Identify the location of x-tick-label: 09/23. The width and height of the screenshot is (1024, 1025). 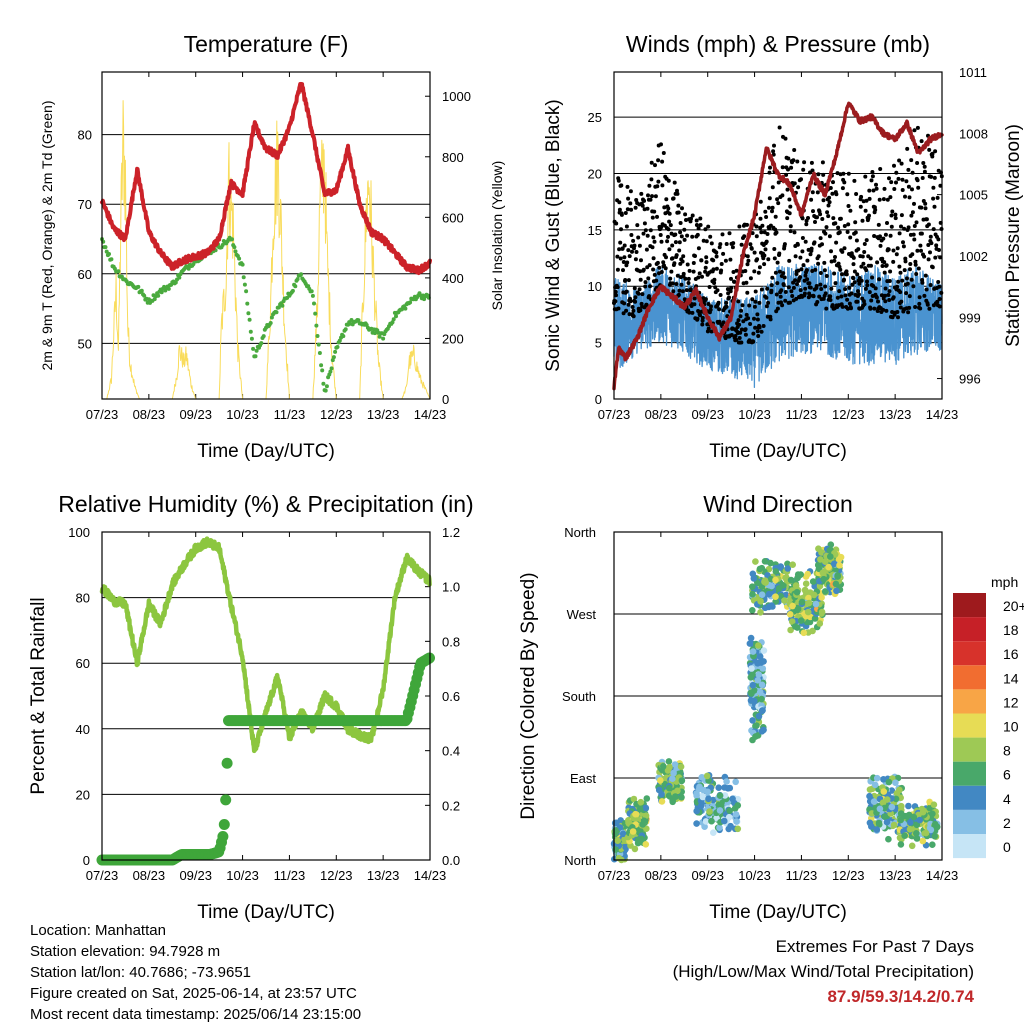
(195, 875).